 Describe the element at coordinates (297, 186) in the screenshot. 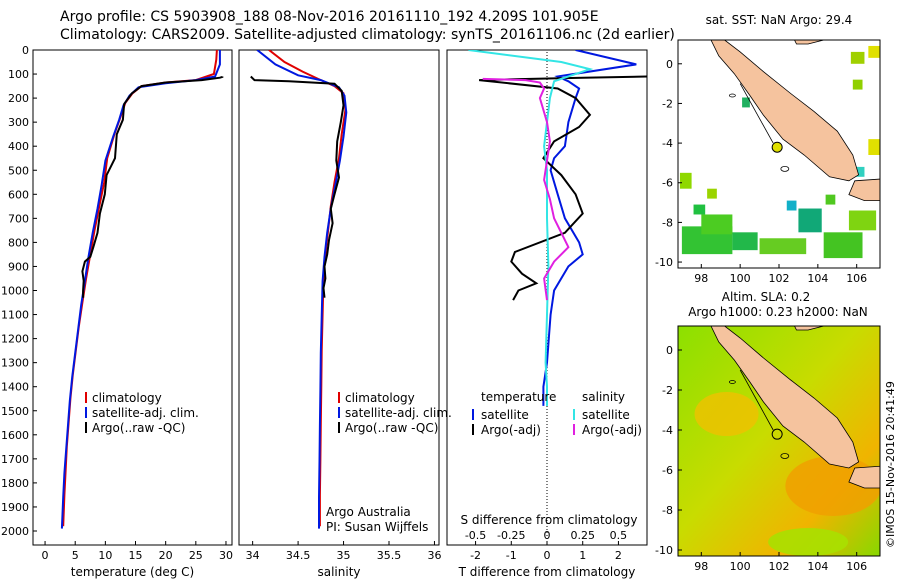

I see `argo-salinity-line` at that location.